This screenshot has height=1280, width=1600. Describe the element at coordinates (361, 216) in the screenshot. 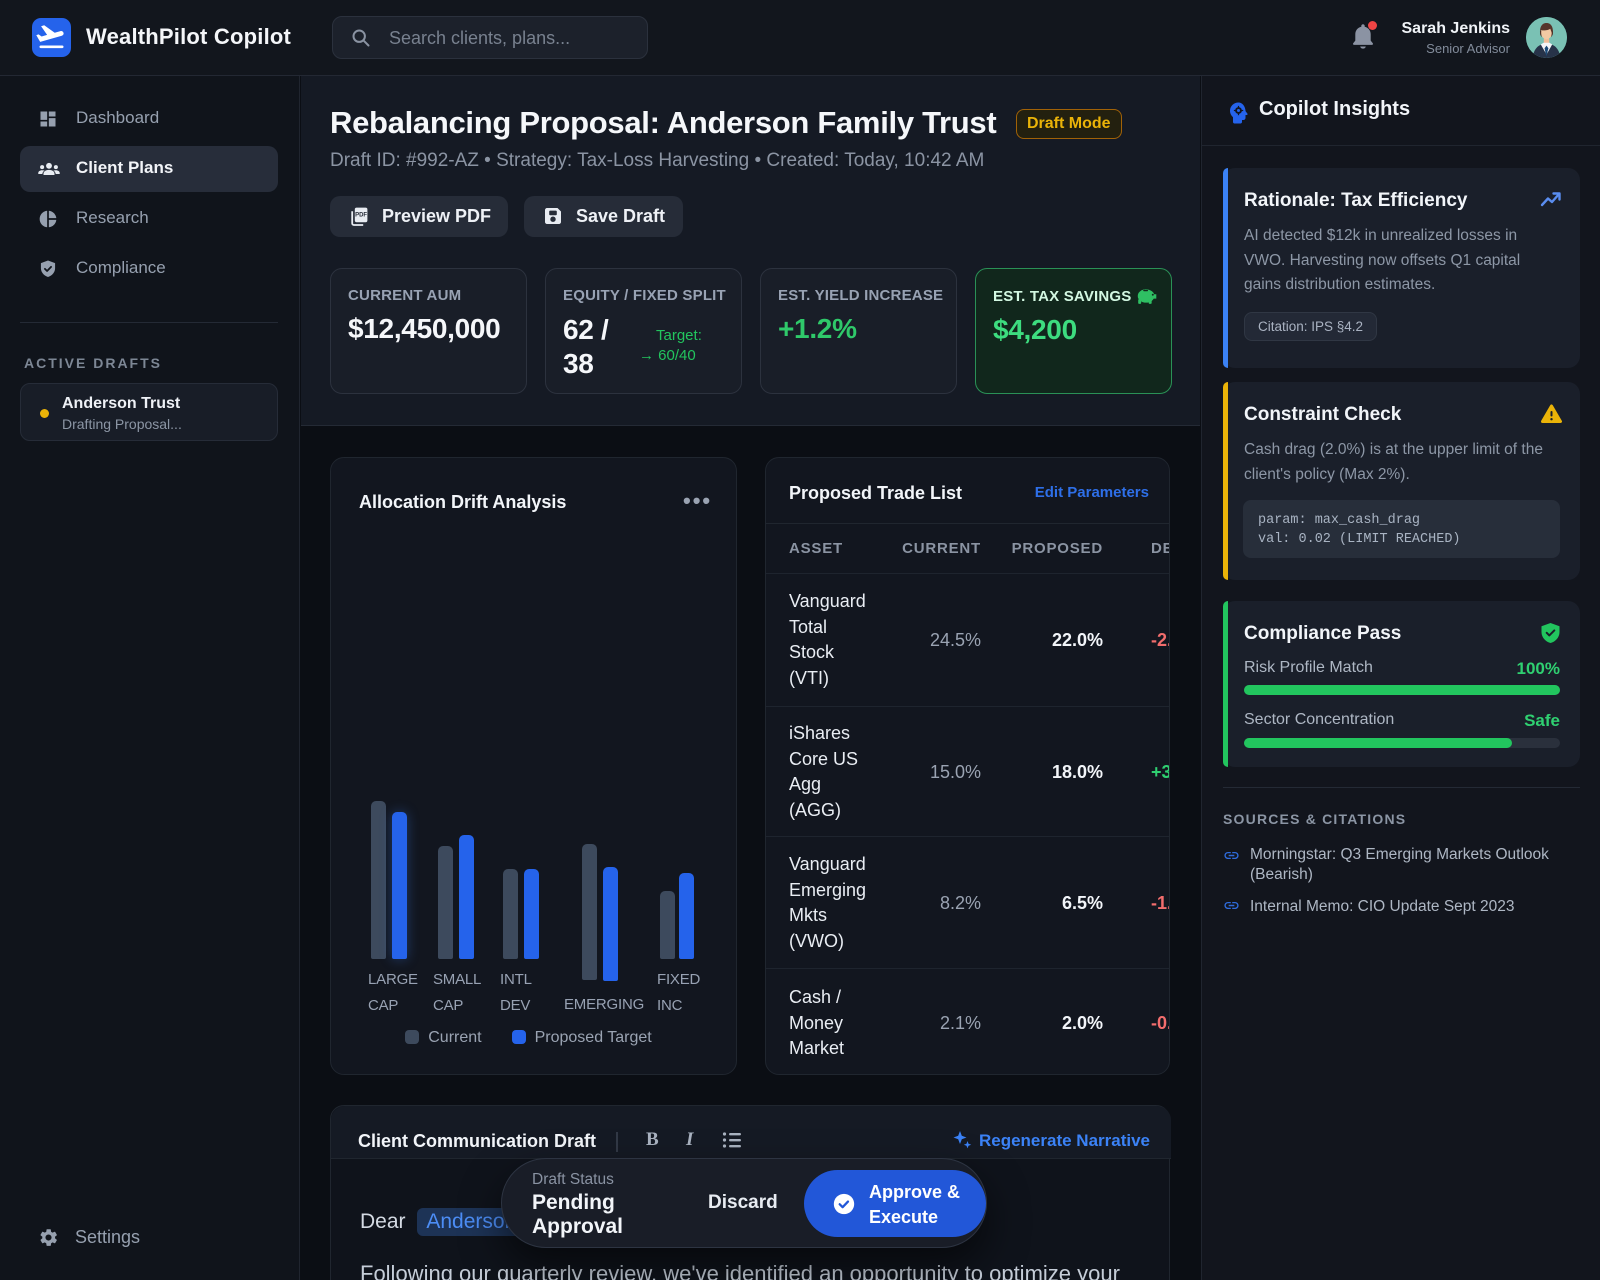

I see `svg-text: PDF` at that location.